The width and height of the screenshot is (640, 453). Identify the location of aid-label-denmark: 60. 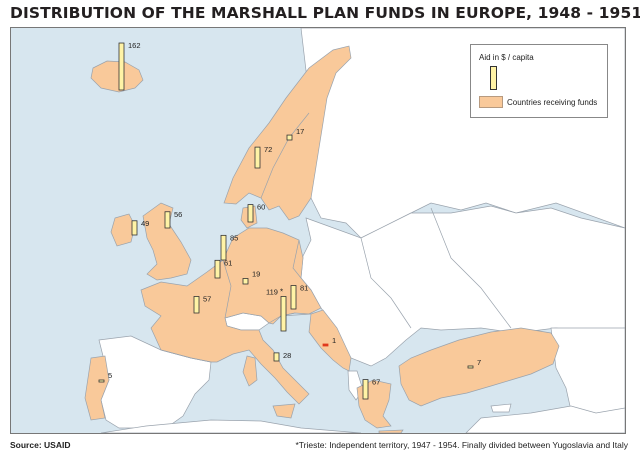
(261, 207).